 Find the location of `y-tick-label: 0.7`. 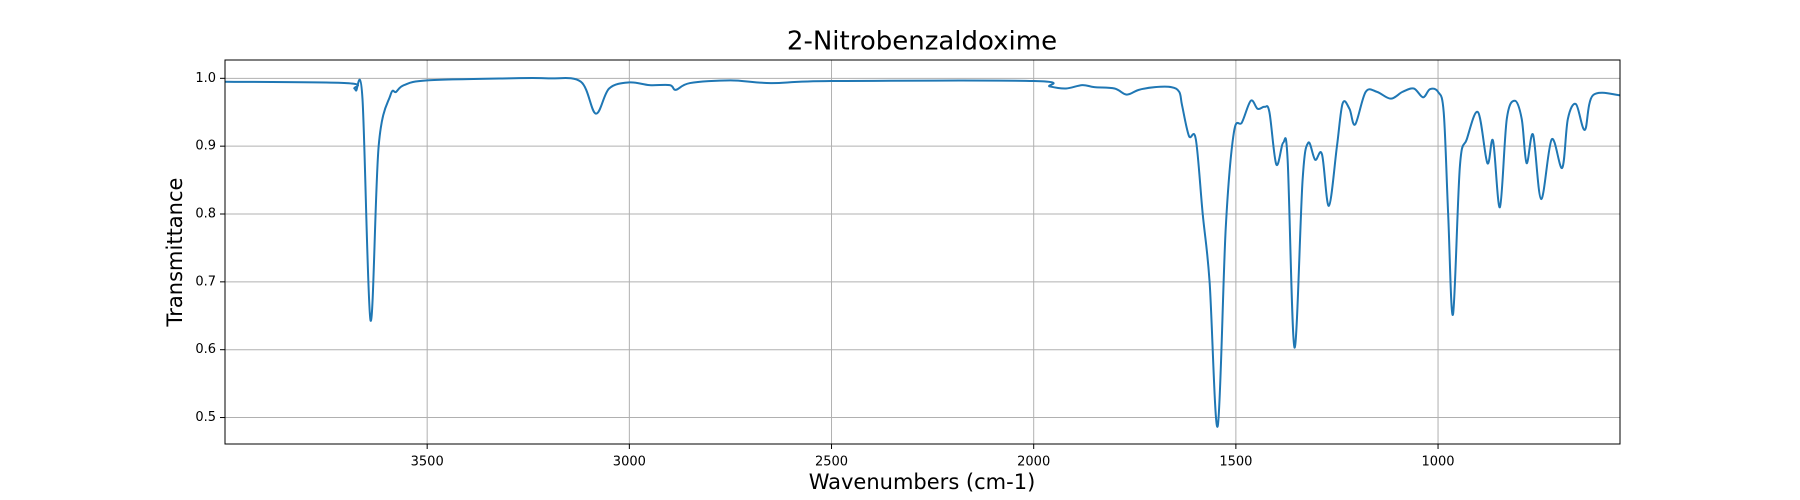

y-tick-label: 0.7 is located at coordinates (205, 281).